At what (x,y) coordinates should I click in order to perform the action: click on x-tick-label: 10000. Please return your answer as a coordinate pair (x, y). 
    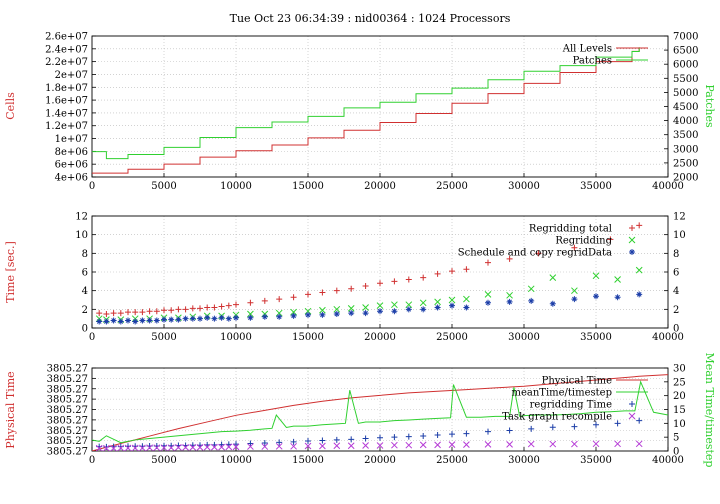
    Looking at the image, I should click on (236, 460).